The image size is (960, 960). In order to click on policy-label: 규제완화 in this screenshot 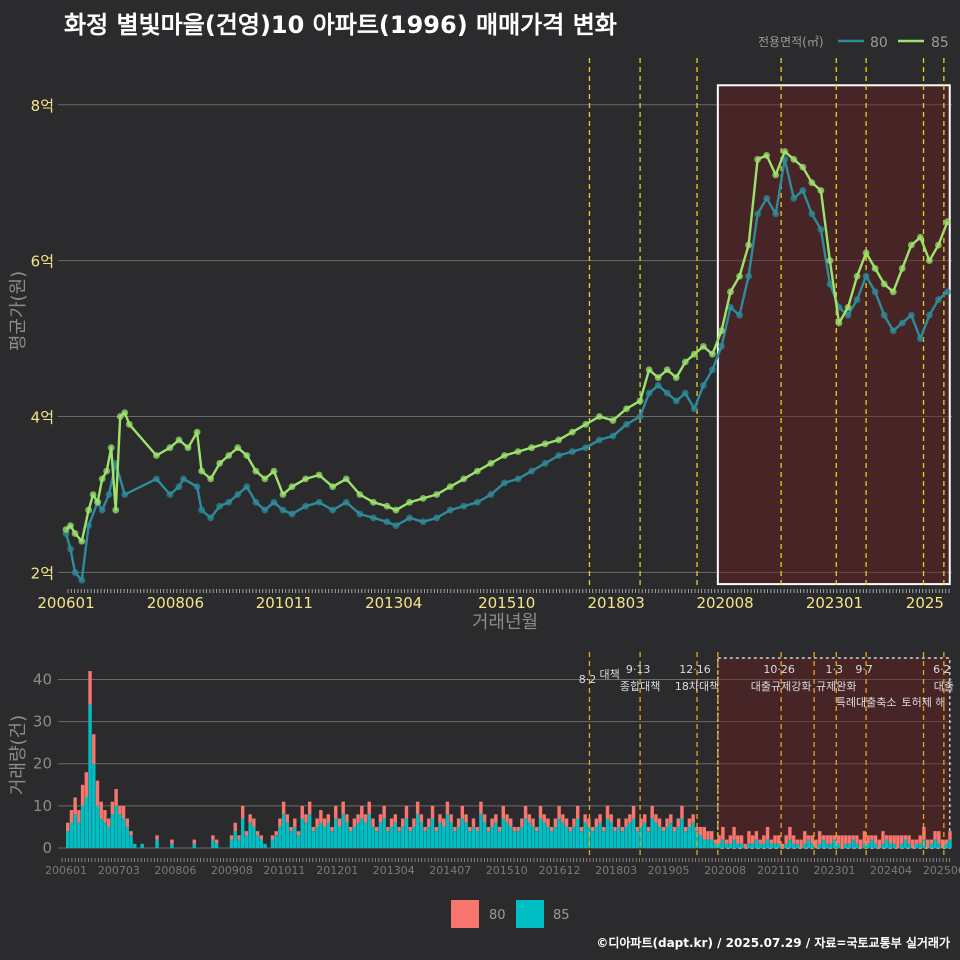, I will do `click(836, 686)`.